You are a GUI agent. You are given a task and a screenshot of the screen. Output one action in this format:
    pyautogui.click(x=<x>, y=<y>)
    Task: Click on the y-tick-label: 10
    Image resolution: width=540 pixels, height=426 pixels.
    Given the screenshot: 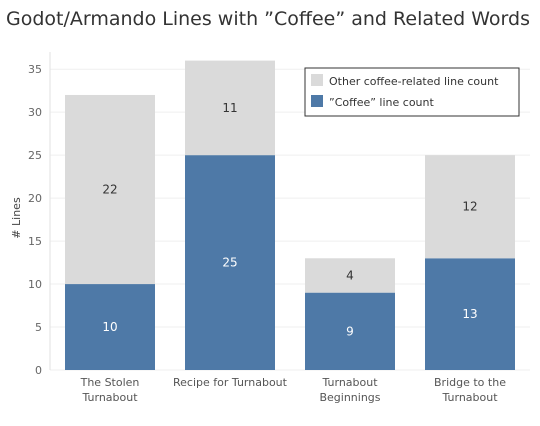 What is the action you would take?
    pyautogui.click(x=35, y=284)
    